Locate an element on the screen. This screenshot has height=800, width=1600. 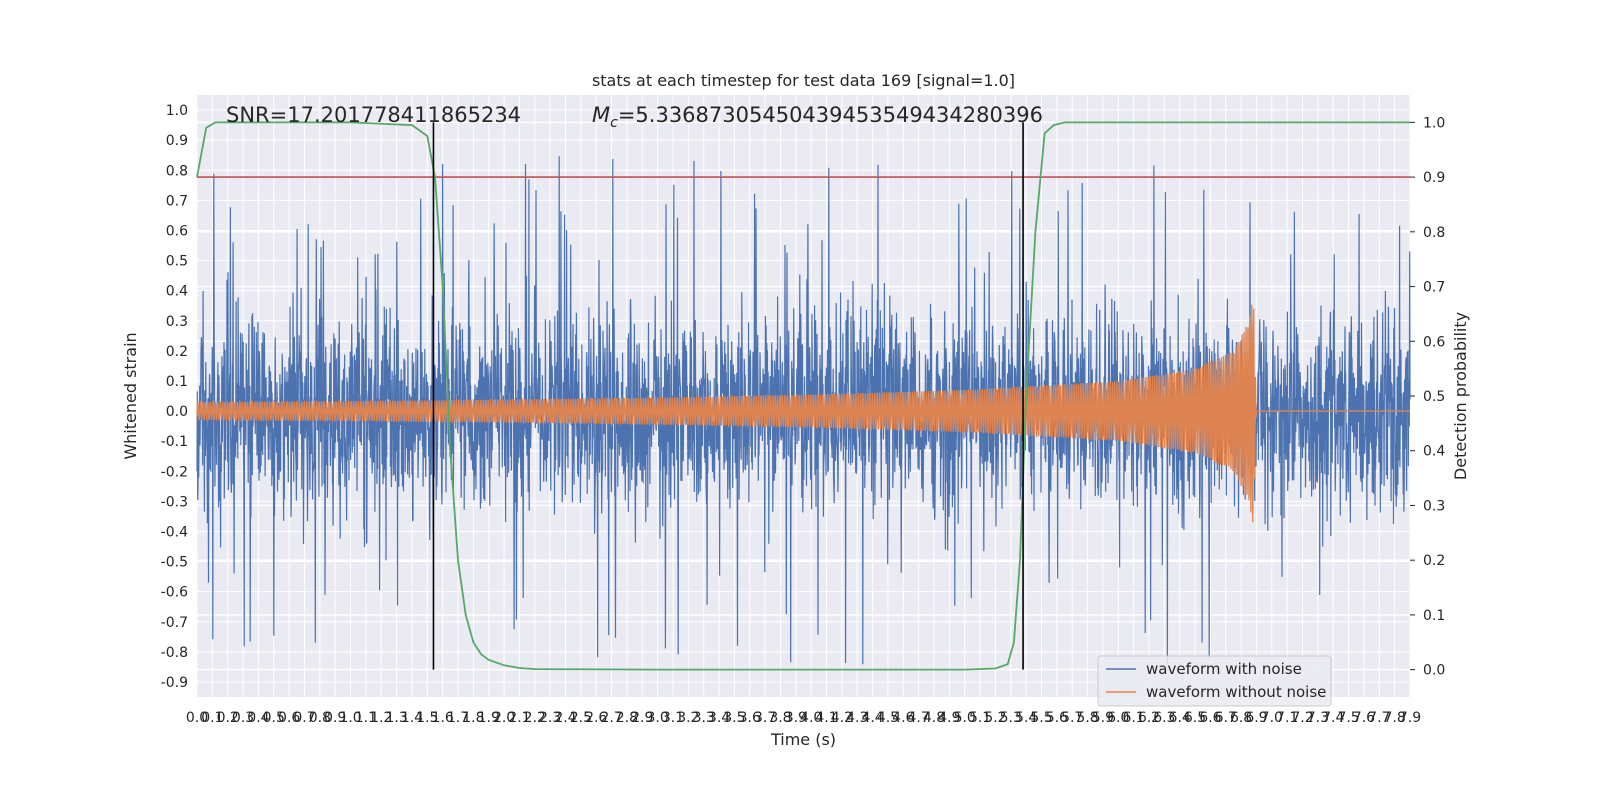
x-tick-label: 1.6 is located at coordinates (443, 718).